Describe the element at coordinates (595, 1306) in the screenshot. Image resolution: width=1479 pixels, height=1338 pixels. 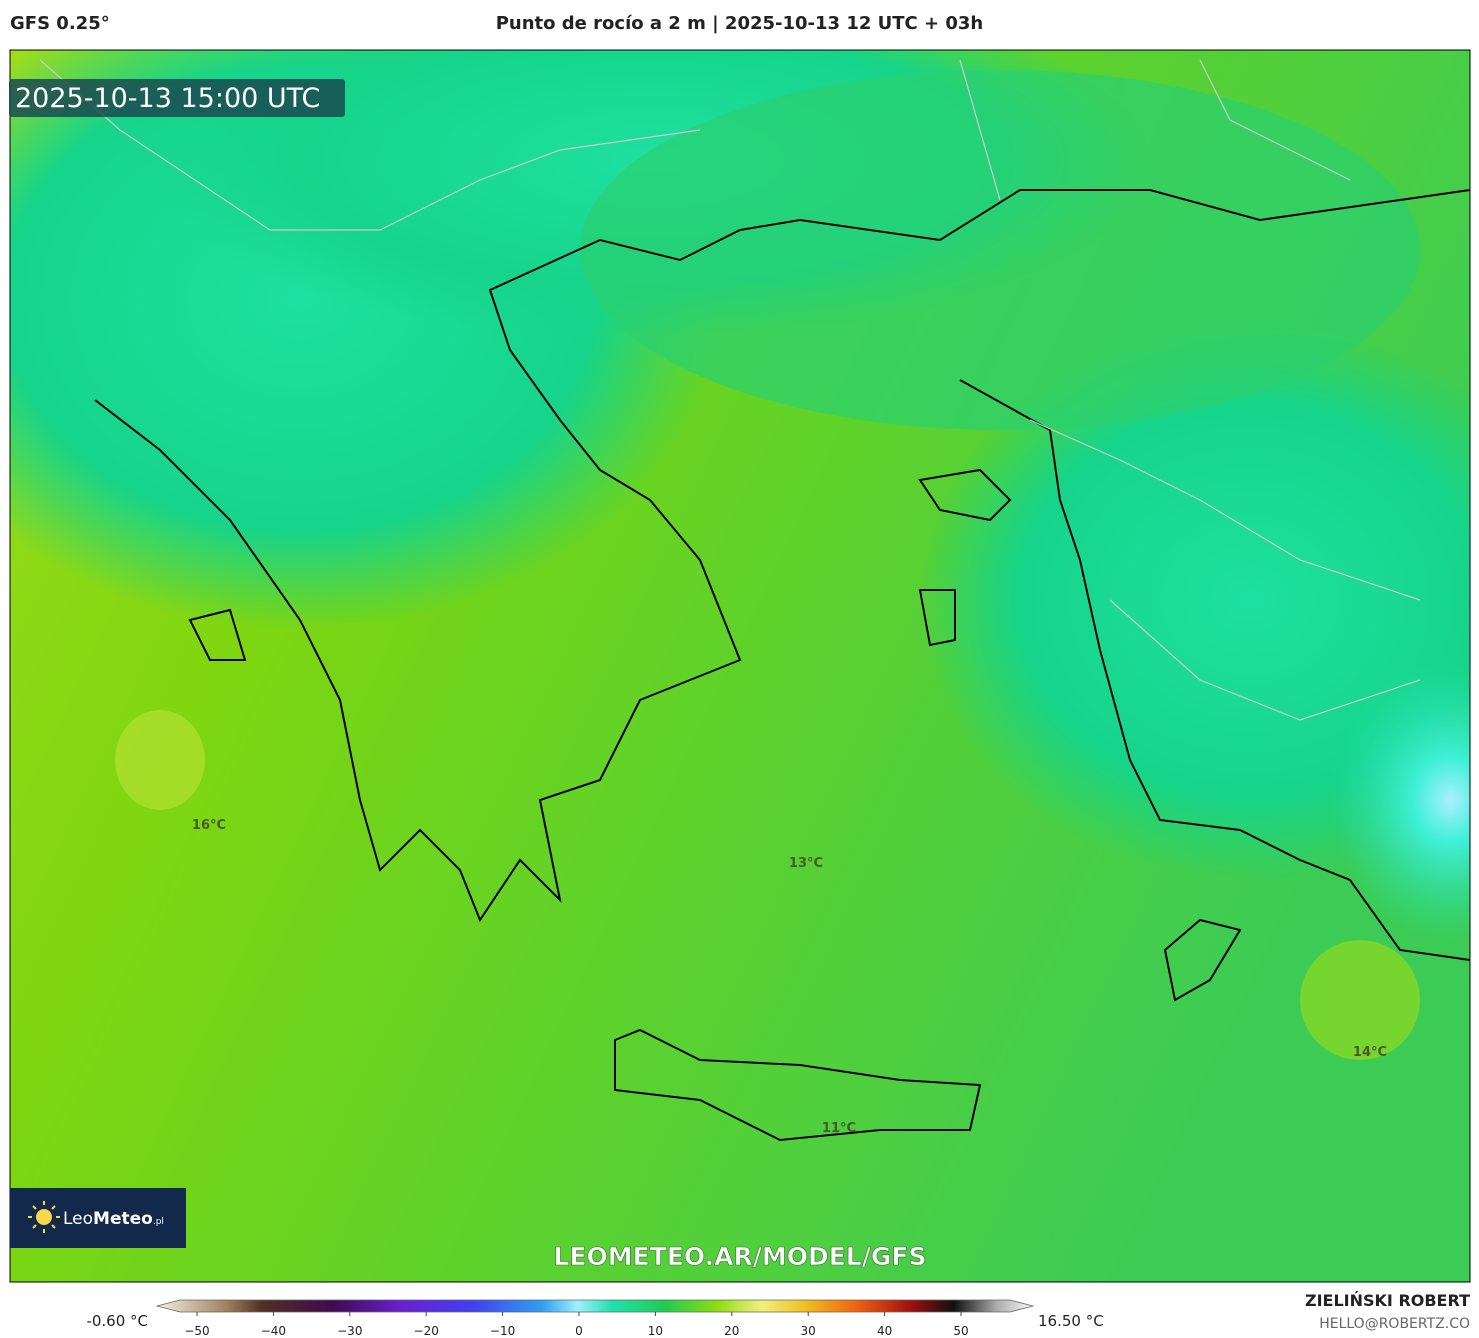
I see `colorbar` at that location.